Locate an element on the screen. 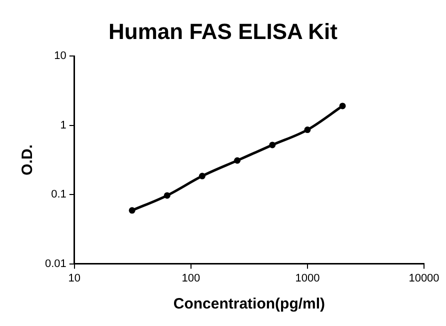 This screenshot has height=326, width=446. y-tick-label: 1 is located at coordinates (63, 125).